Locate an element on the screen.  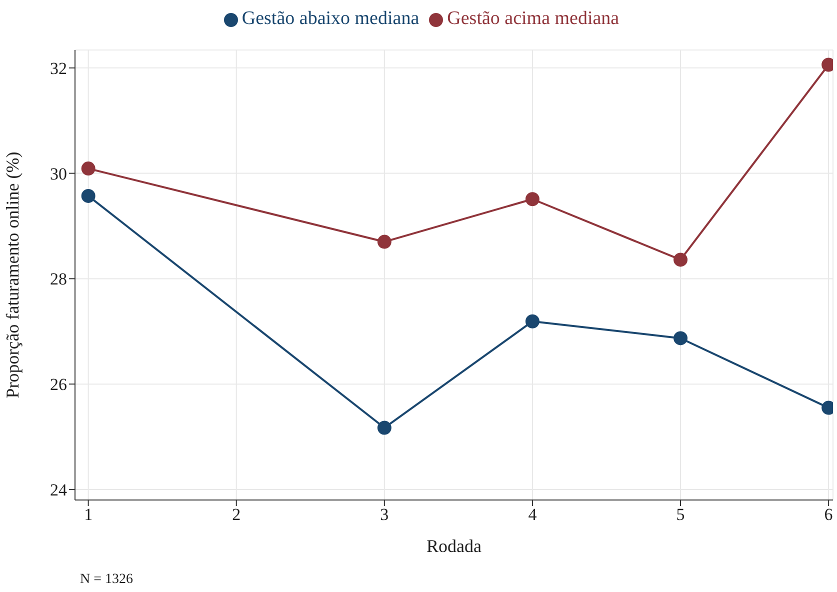
x-tick-label: 4 is located at coordinates (533, 514).